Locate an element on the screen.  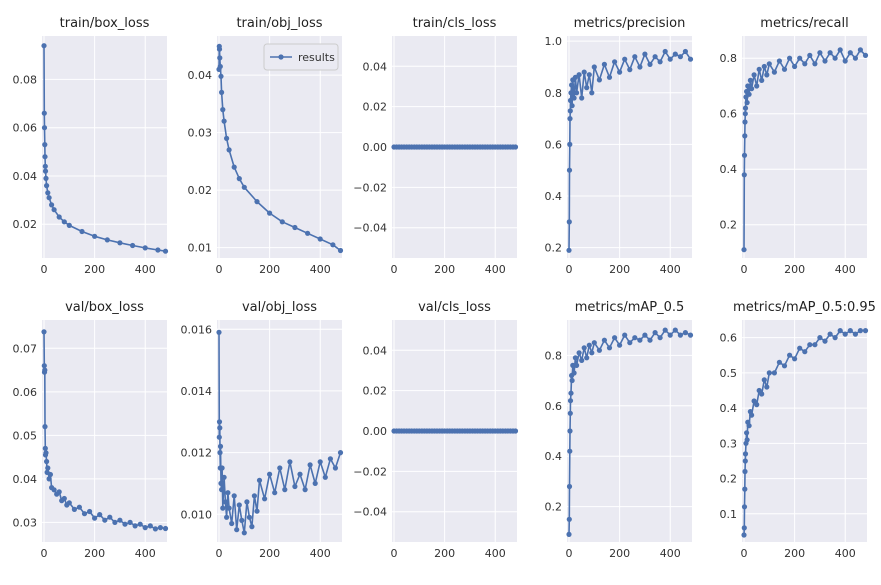
subplot-val-obj-loss: 0 200 400 0.010 0.012 0.014 0.016 val/obj_loss is located at coordinates (262, 430).